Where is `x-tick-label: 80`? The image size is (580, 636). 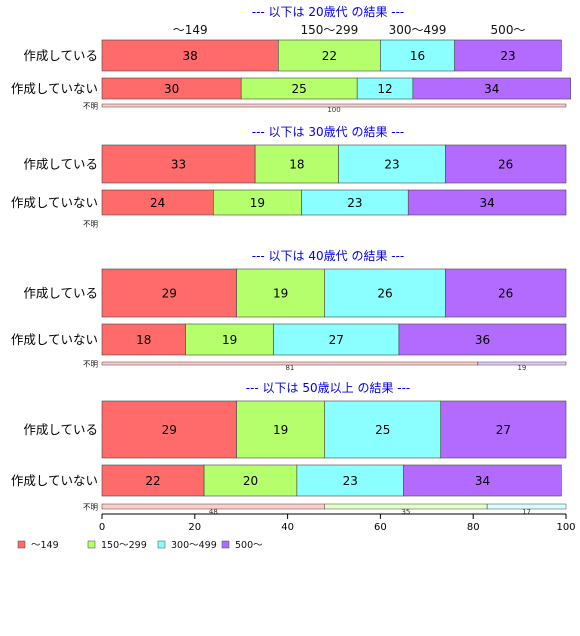
x-tick-label: 80 is located at coordinates (473, 527).